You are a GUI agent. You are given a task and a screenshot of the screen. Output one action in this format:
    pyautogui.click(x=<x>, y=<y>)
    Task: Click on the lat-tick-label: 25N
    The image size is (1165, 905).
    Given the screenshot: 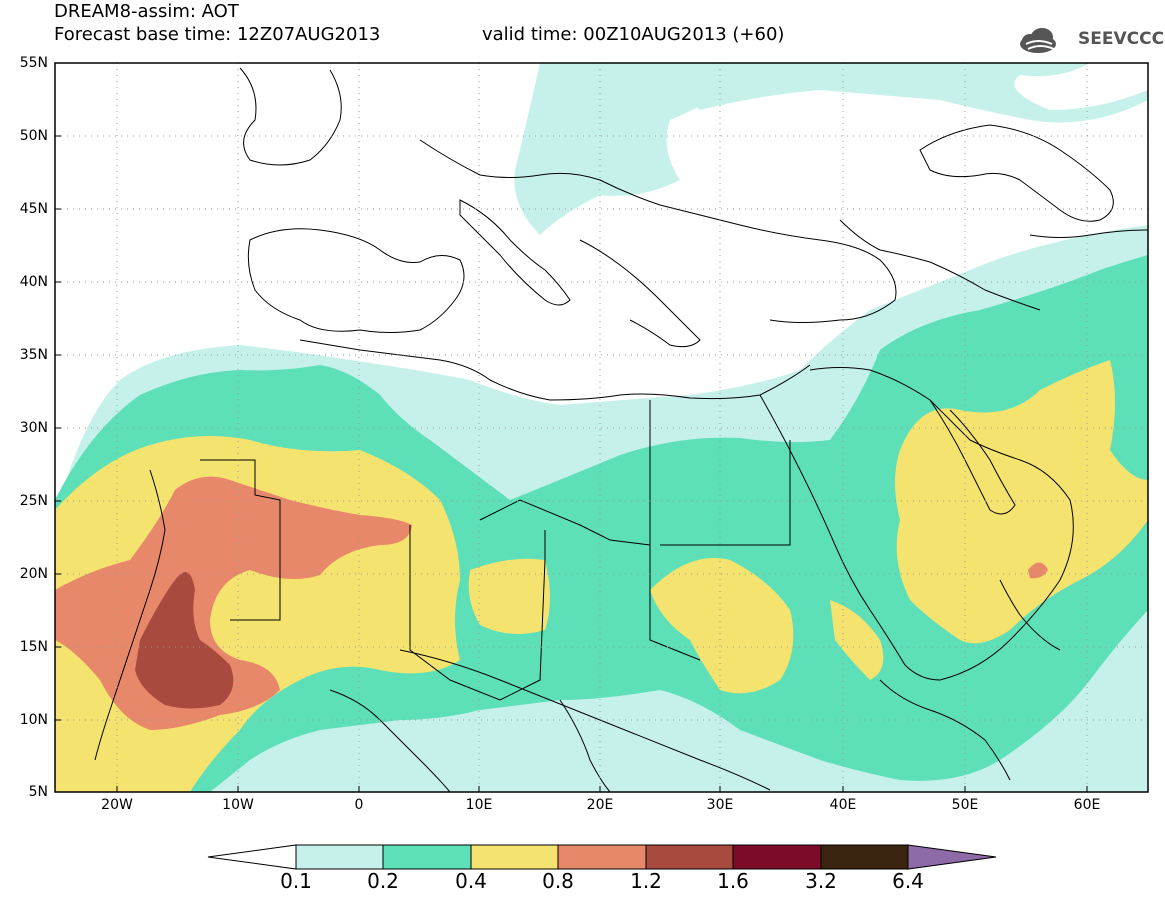 What is the action you would take?
    pyautogui.click(x=33, y=501)
    